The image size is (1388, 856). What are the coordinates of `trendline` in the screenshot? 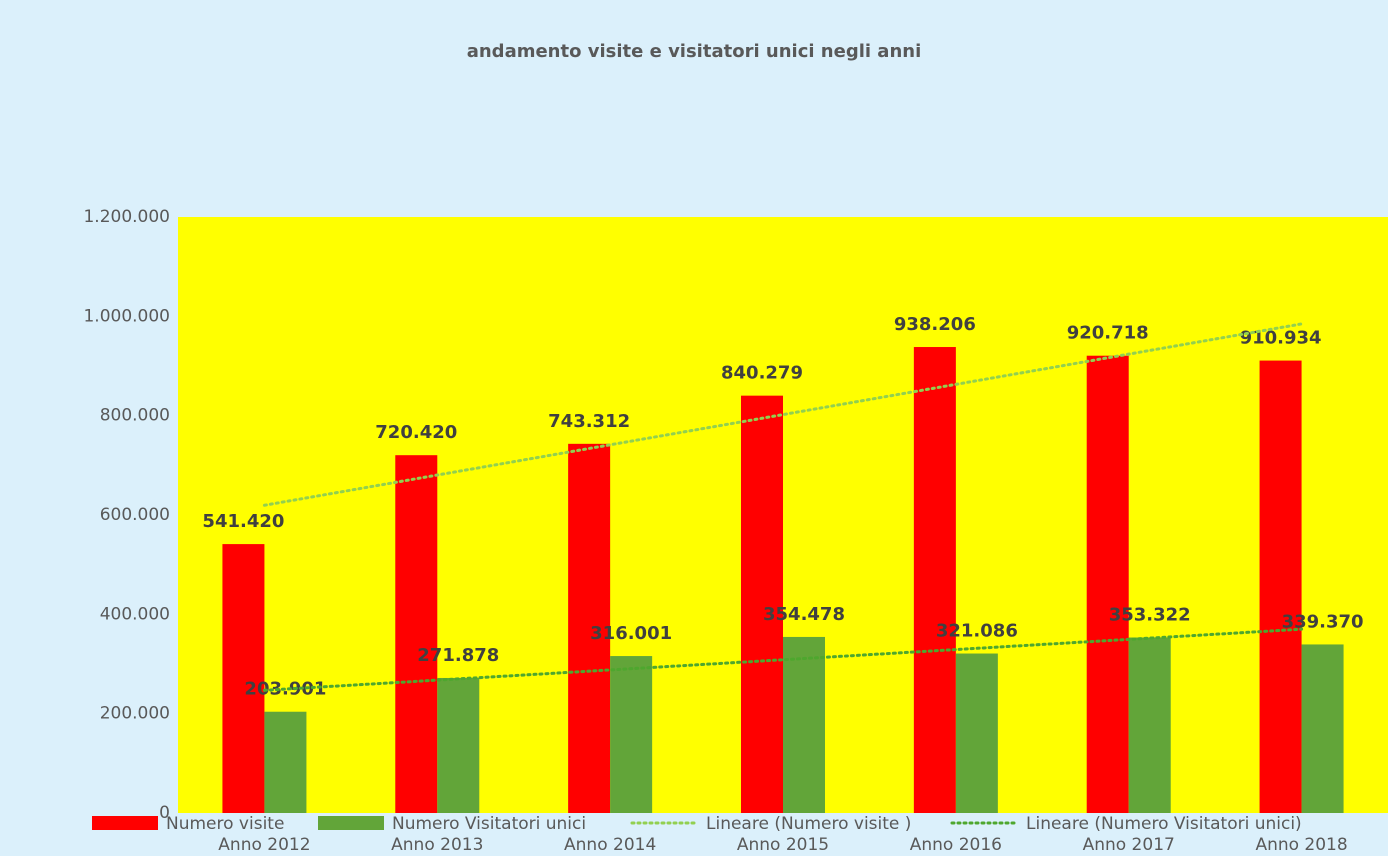 It's located at (783, 659).